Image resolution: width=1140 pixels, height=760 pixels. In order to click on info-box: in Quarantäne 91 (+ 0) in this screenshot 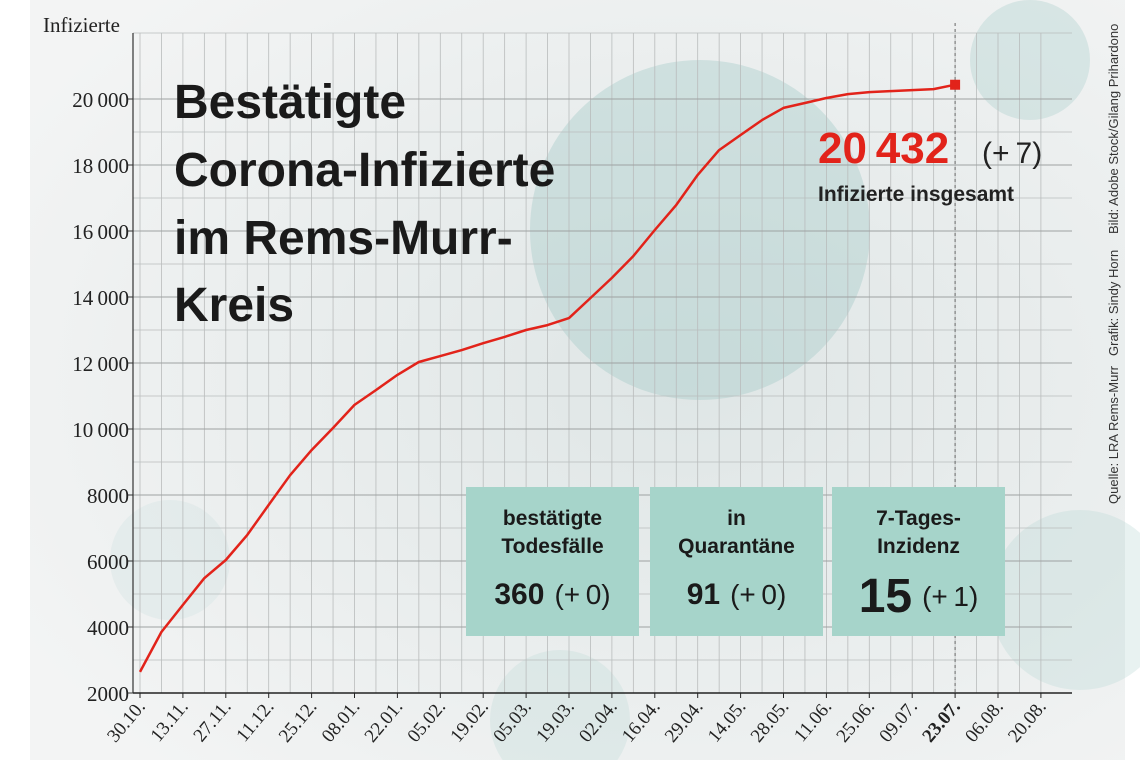, I will do `click(736, 561)`.